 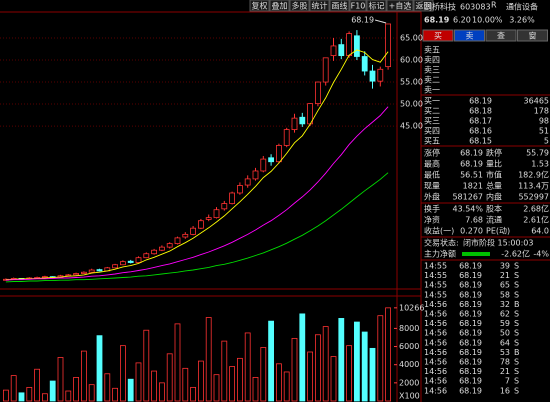 I want to click on toolbar-label: F10, so click(x=358, y=6).